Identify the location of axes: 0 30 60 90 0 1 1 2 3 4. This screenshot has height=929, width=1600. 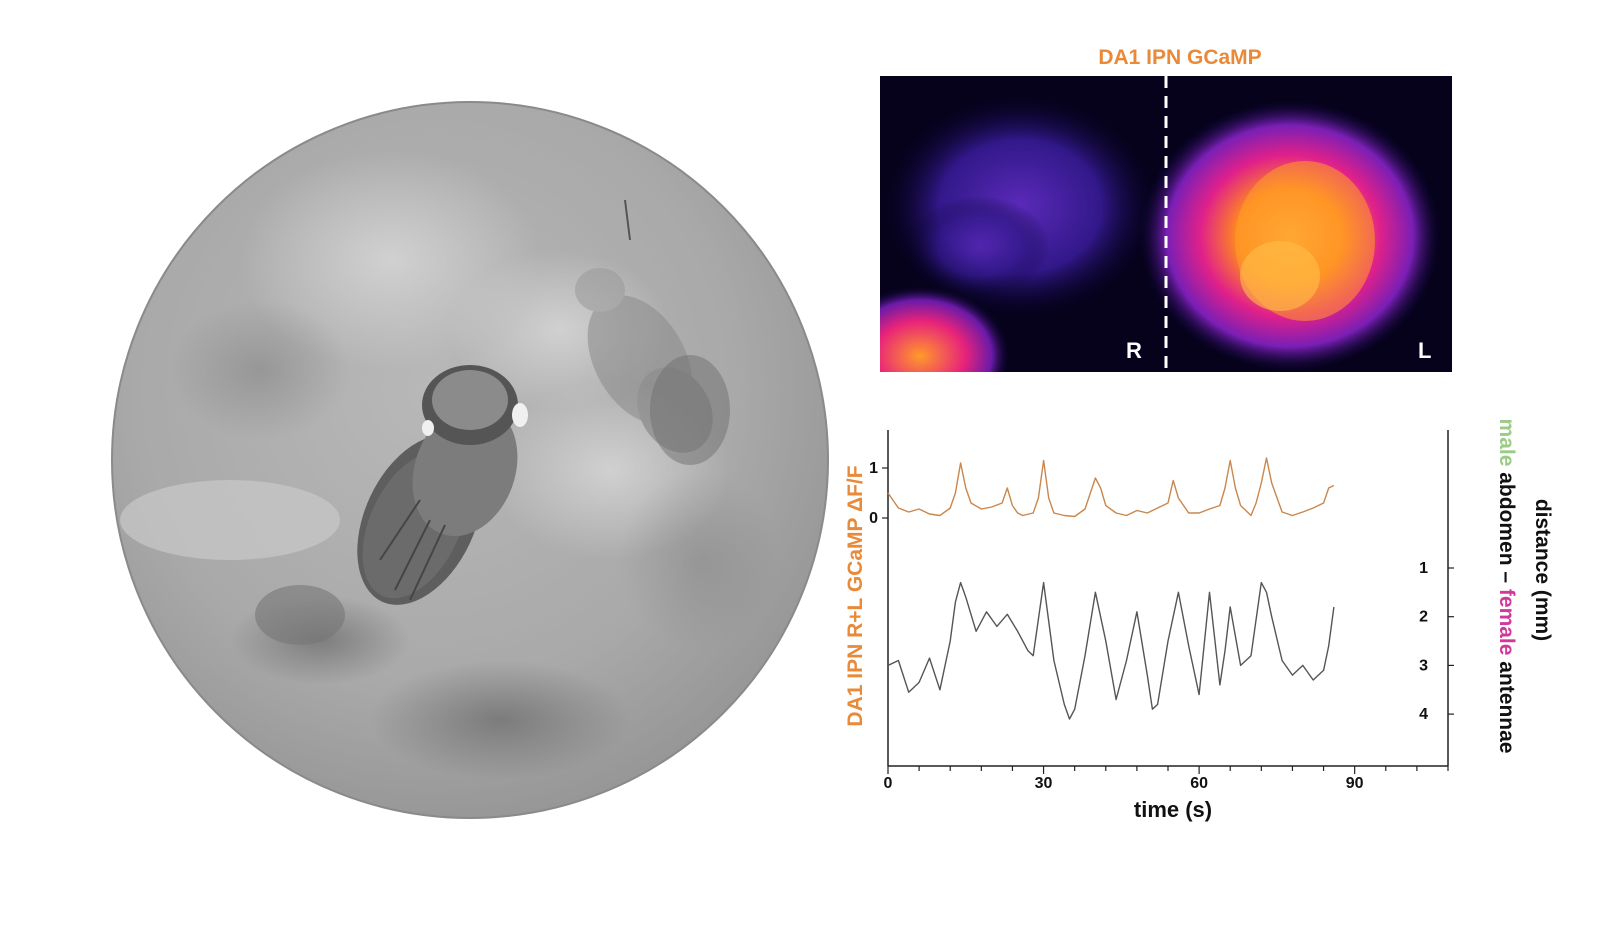
(1161, 611).